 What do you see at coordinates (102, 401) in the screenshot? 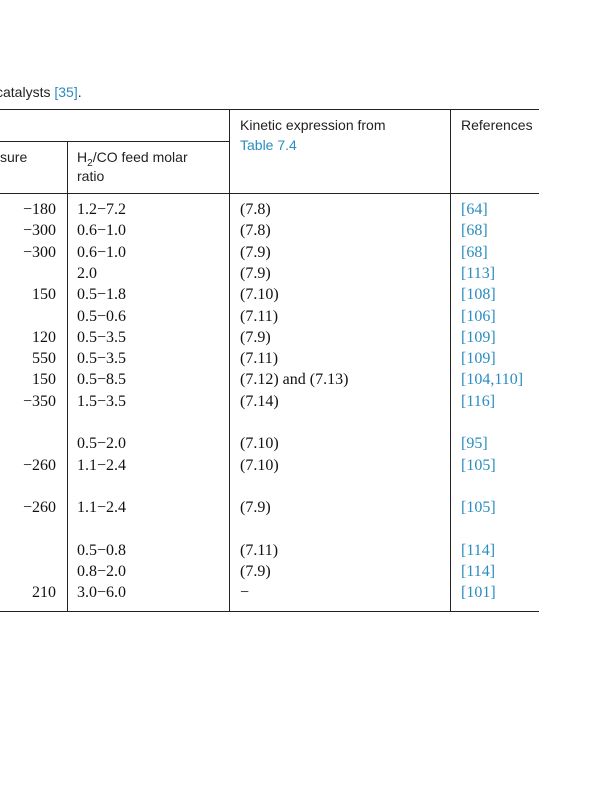
I see `ratio-cell: 1.5−3.5` at bounding box center [102, 401].